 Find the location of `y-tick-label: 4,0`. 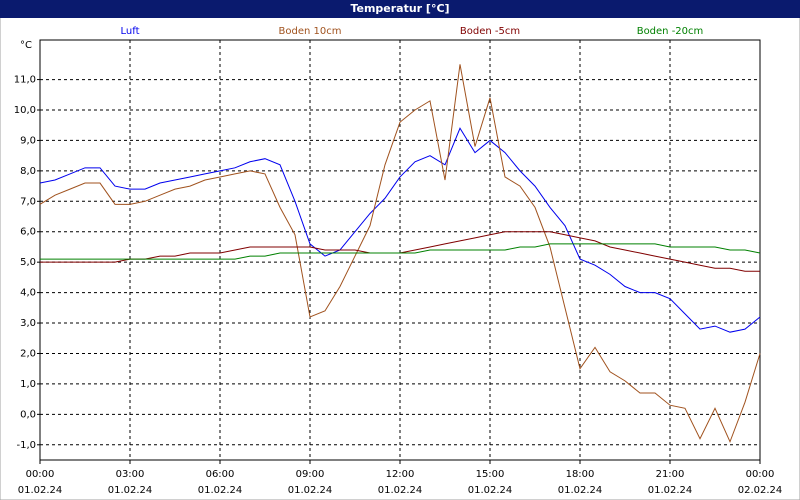

y-tick-label: 4,0 is located at coordinates (28, 293).